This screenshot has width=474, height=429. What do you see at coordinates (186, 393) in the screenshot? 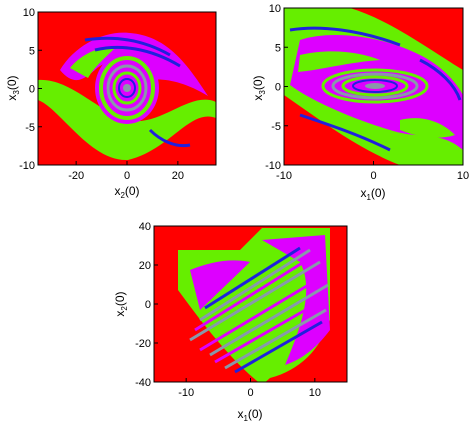
I see `panel-c-xtick-label: -10` at bounding box center [186, 393].